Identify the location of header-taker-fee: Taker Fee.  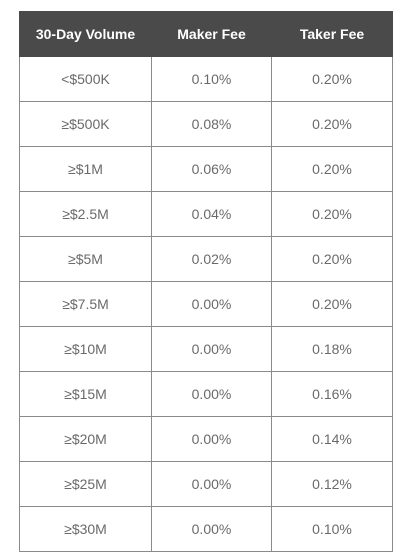
(332, 34).